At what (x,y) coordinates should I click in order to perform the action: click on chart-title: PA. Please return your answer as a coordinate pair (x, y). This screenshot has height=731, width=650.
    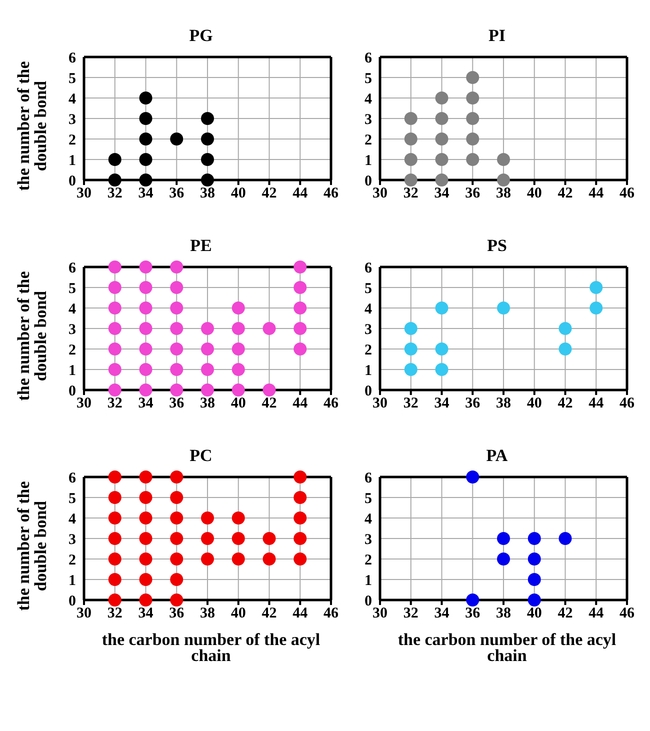
    Looking at the image, I should click on (497, 456).